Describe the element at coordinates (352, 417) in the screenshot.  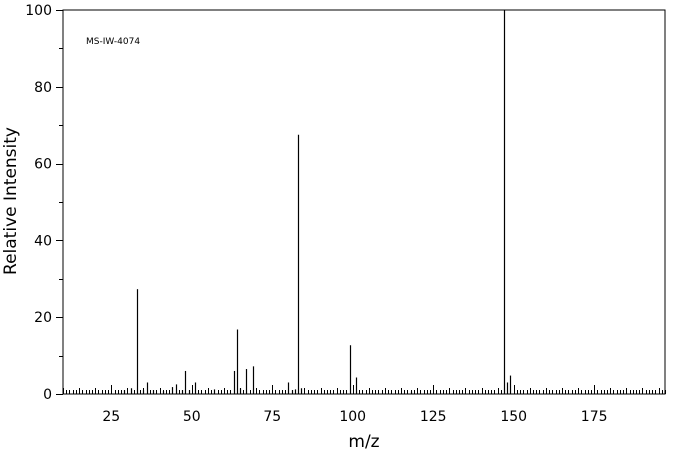
I see `x-tick-label: 100` at that location.